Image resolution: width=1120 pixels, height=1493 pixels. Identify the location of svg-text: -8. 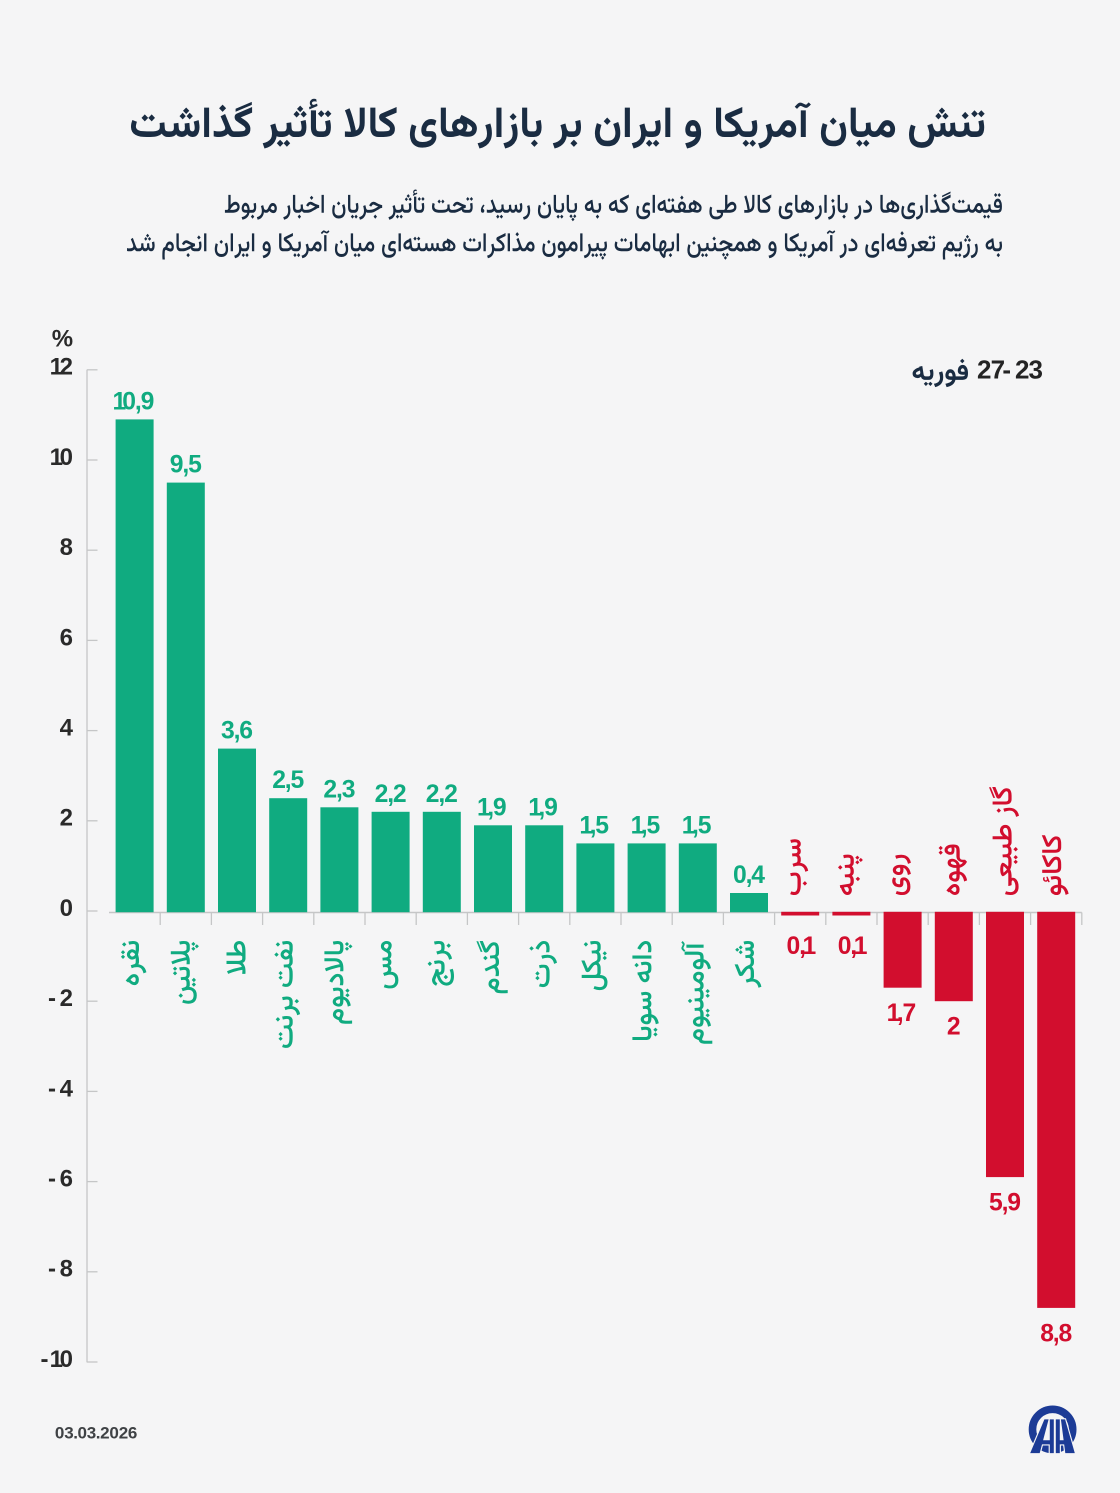
(60, 1269).